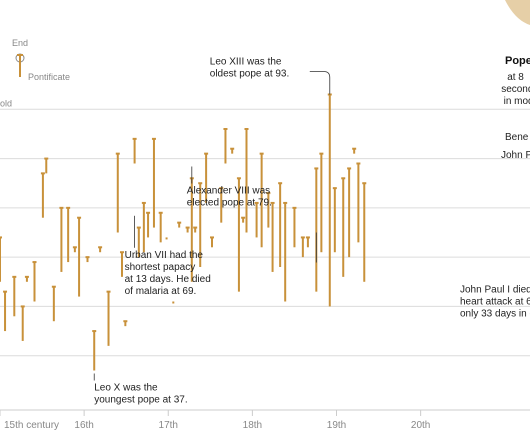 The width and height of the screenshot is (530, 442). Describe the element at coordinates (31, 425) in the screenshot. I see `x-tick-label: 15th century` at that location.